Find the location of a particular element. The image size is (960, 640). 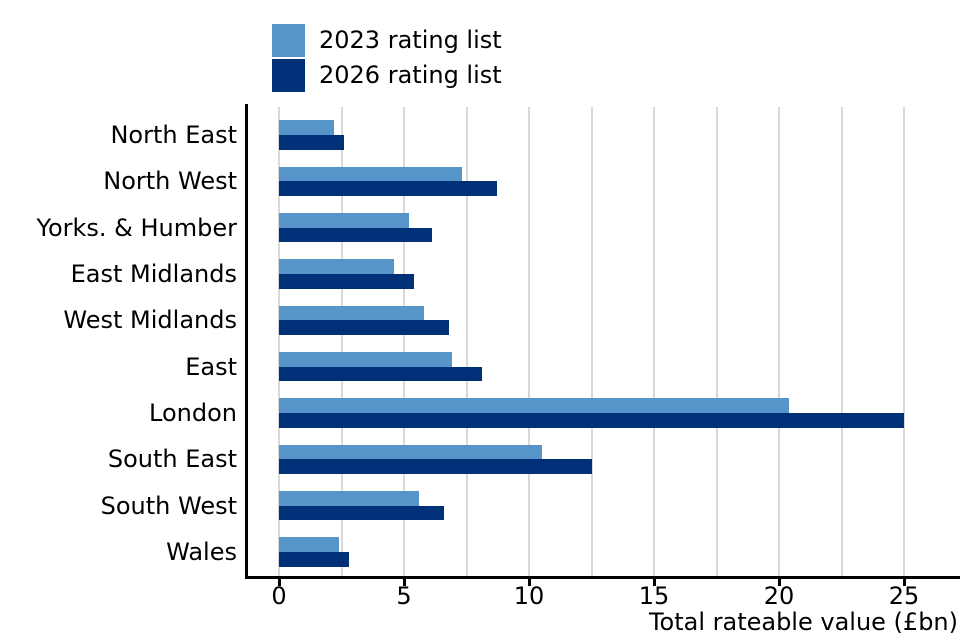

bar-2023-east-midlands is located at coordinates (336, 267).